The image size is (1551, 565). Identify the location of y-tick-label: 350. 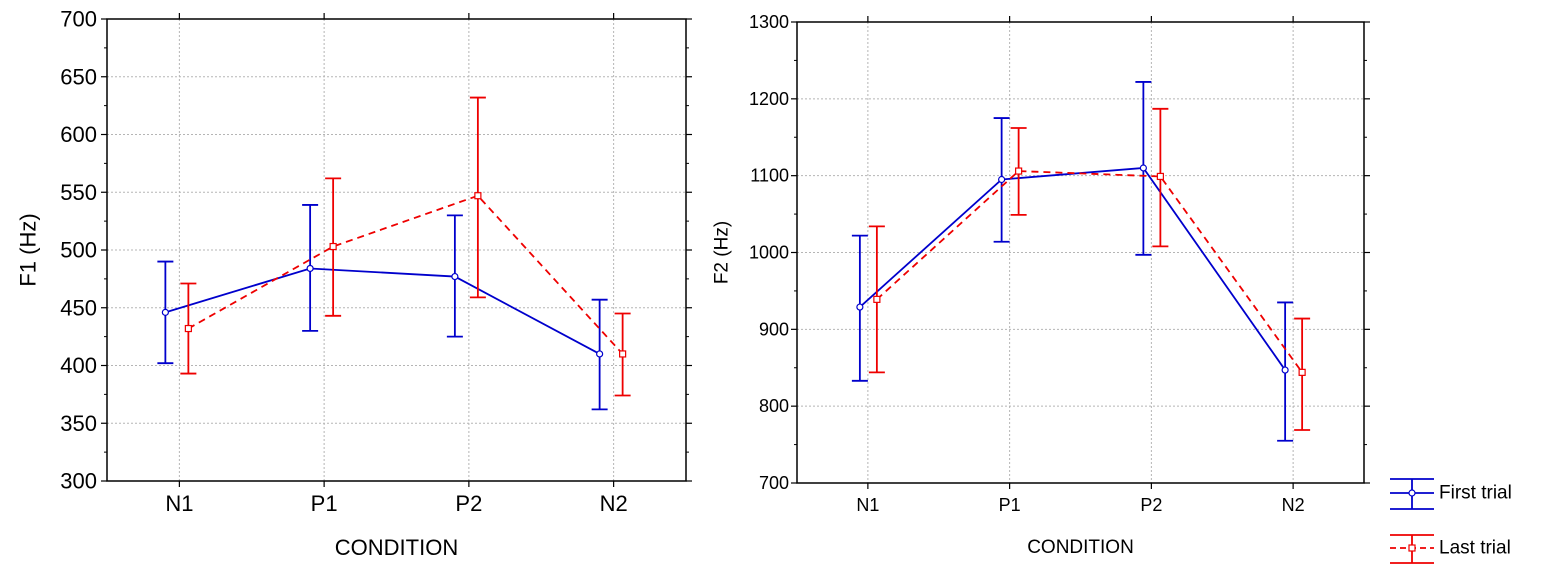
(78, 423).